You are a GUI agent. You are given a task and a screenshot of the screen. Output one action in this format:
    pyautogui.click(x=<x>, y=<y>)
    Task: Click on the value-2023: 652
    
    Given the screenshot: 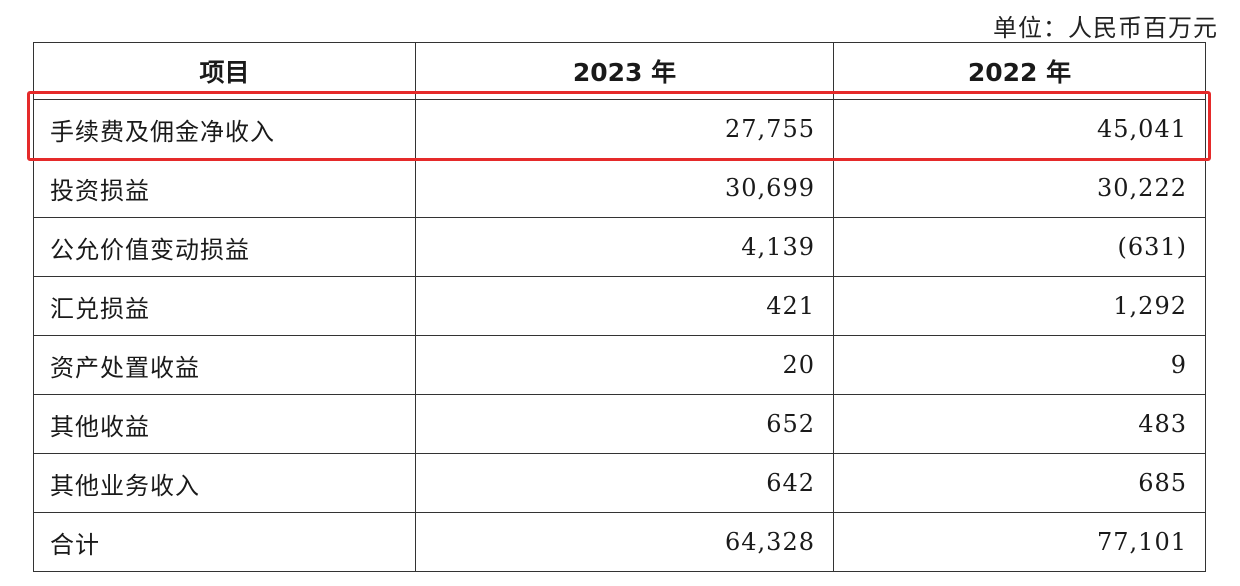 What is the action you would take?
    pyautogui.click(x=624, y=424)
    